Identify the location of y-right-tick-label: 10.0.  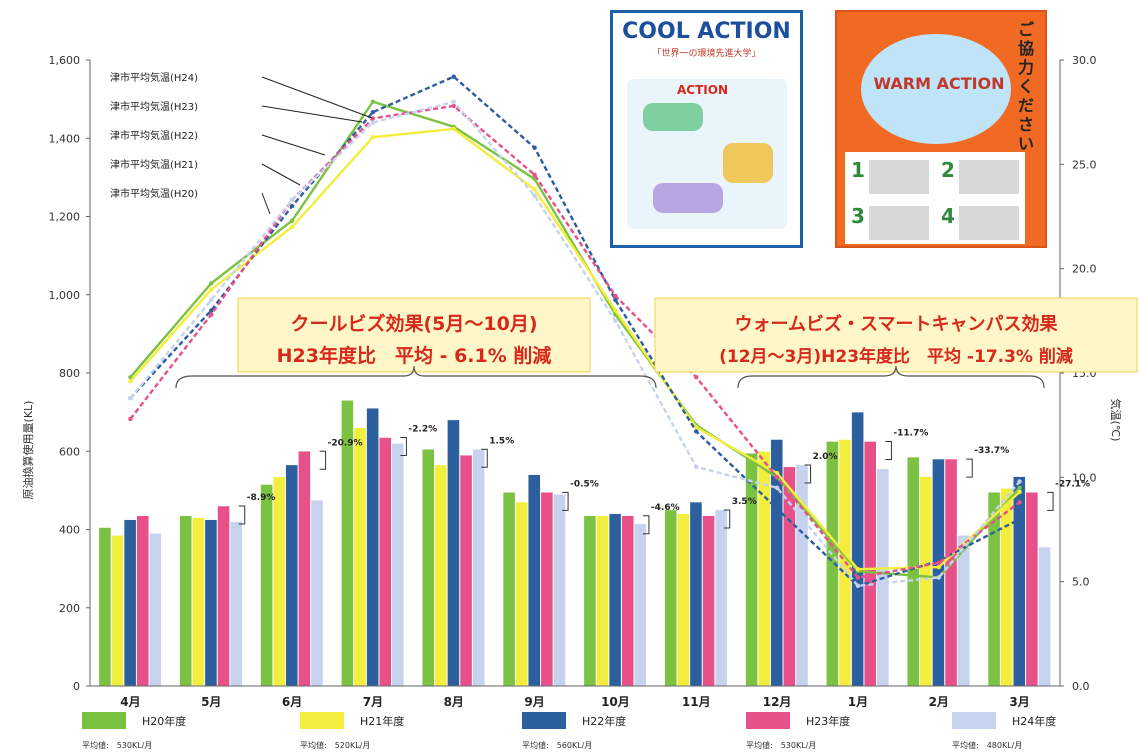
(1084, 477).